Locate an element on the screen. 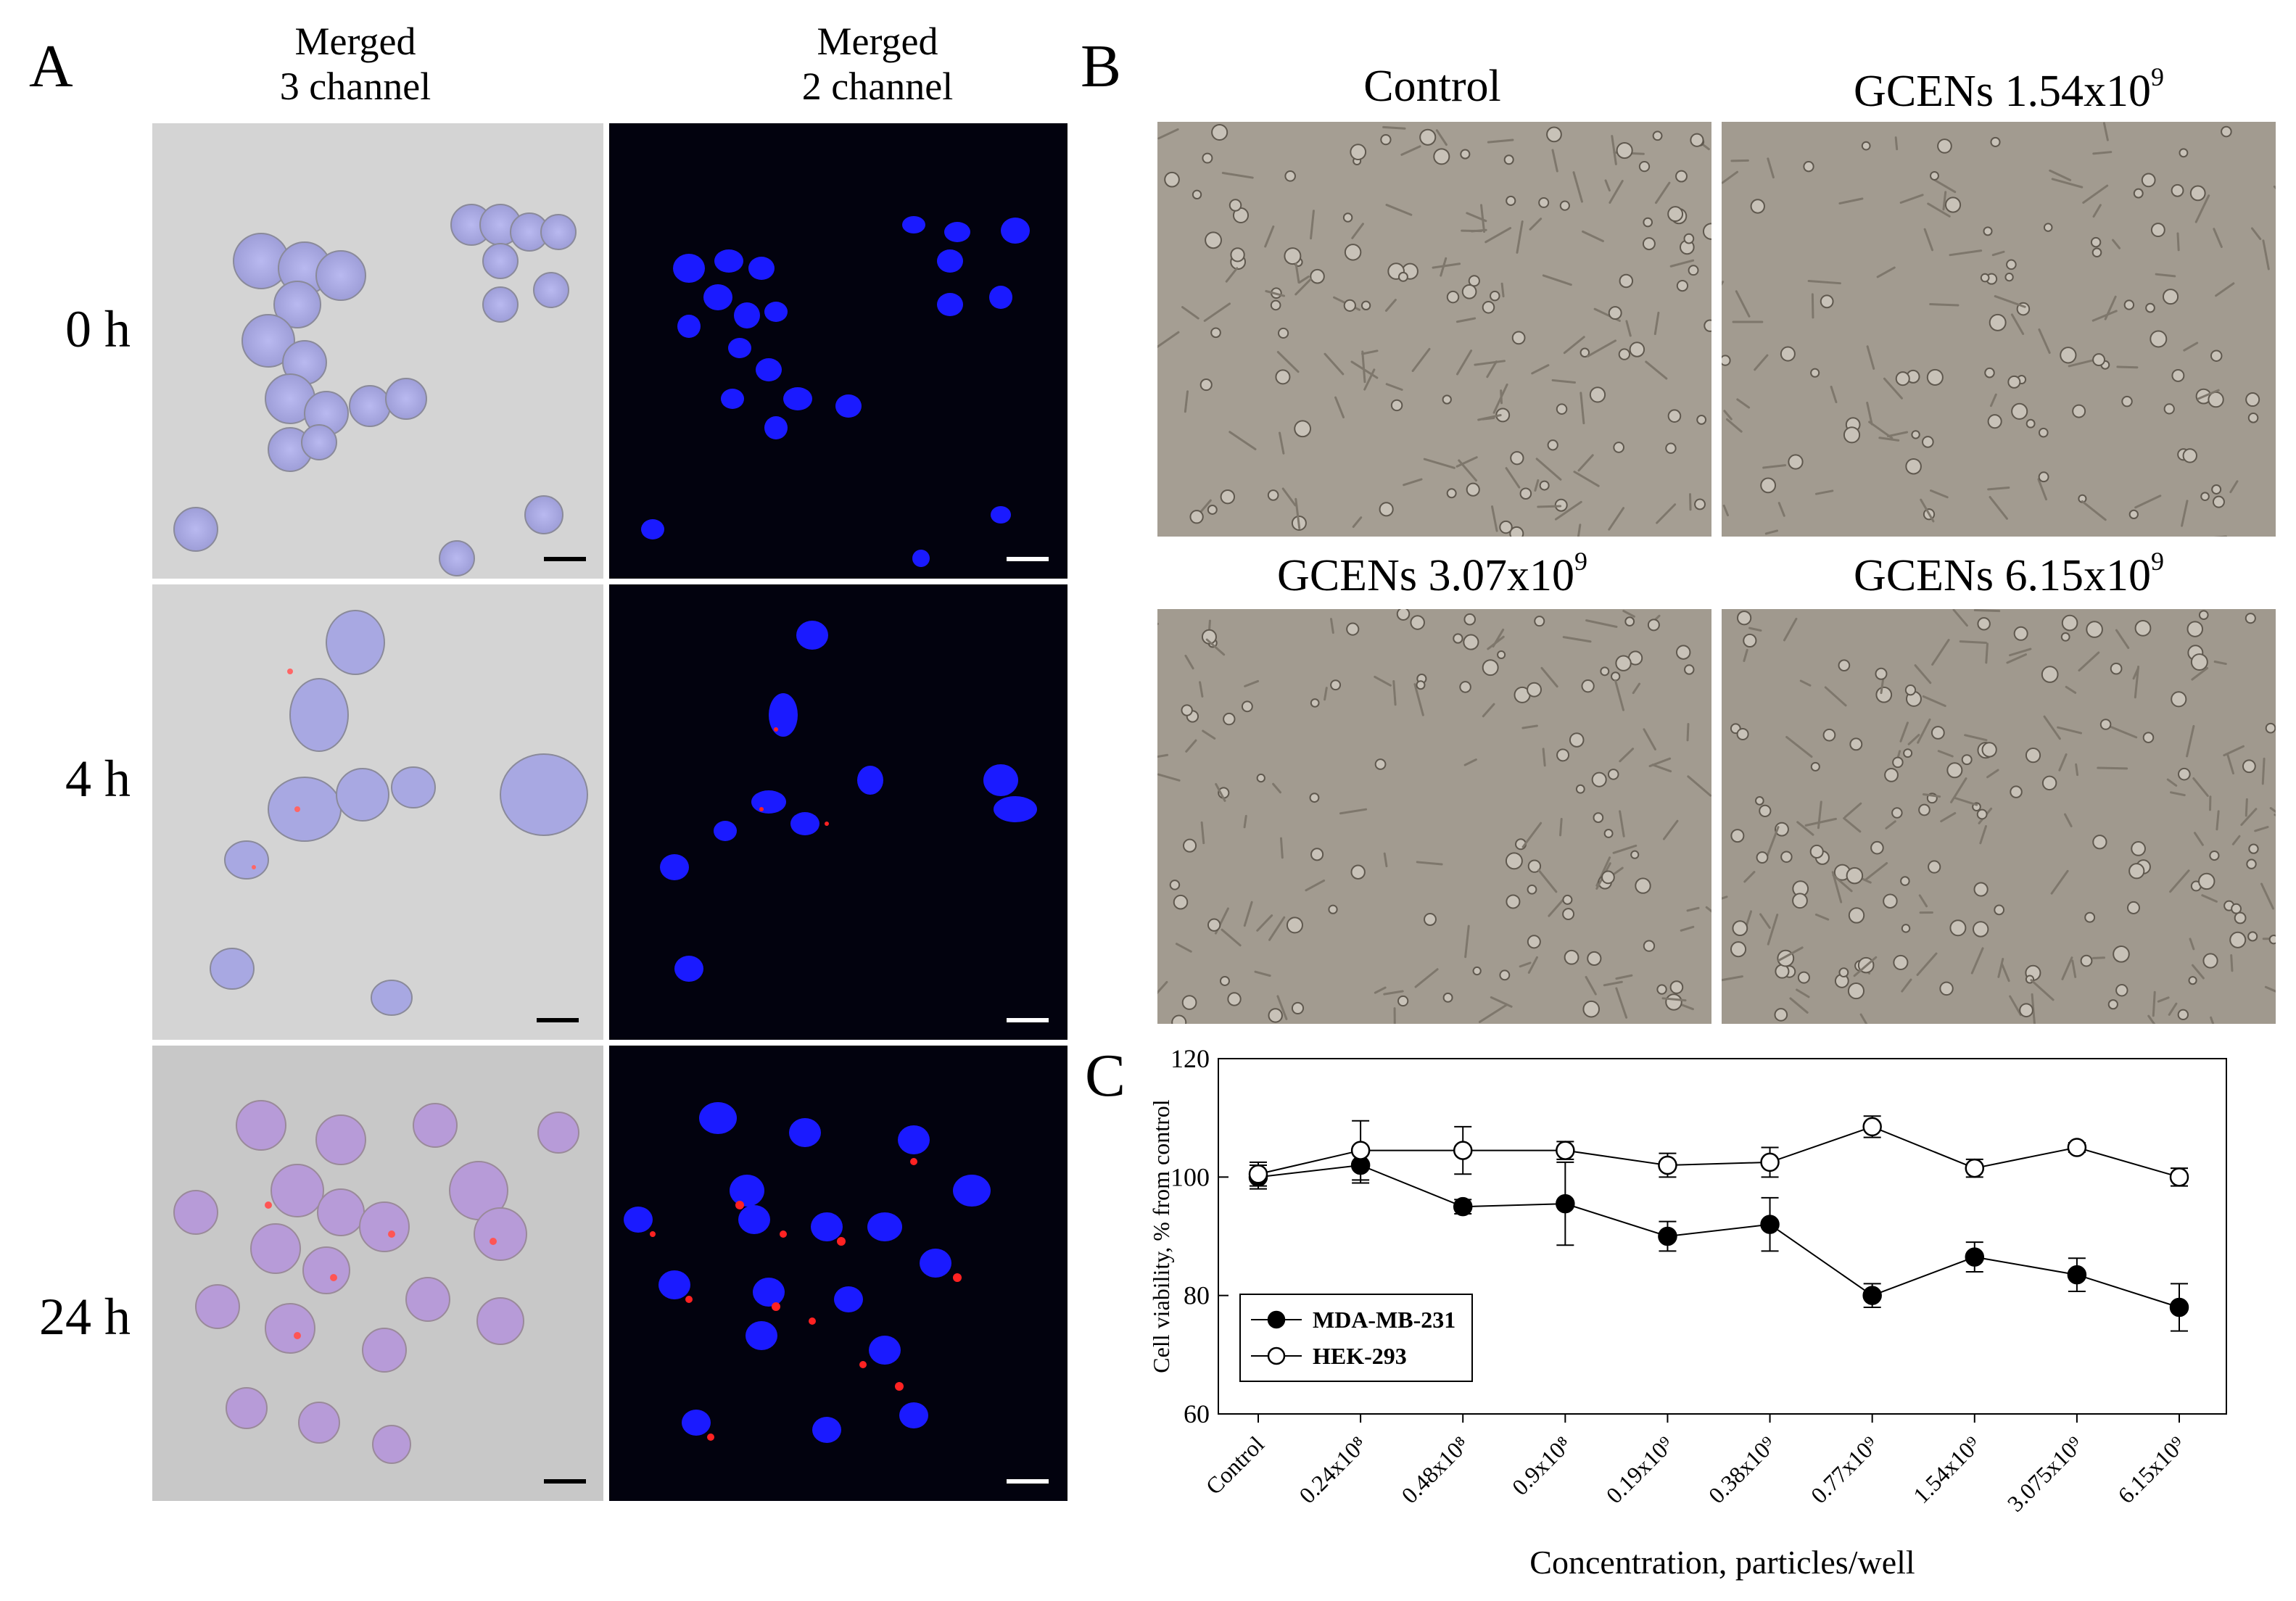 Image resolution: width=2296 pixels, height=1601 pixels. image-title-gcens-1-54: GCENs 1.54x109 is located at coordinates (2008, 89).